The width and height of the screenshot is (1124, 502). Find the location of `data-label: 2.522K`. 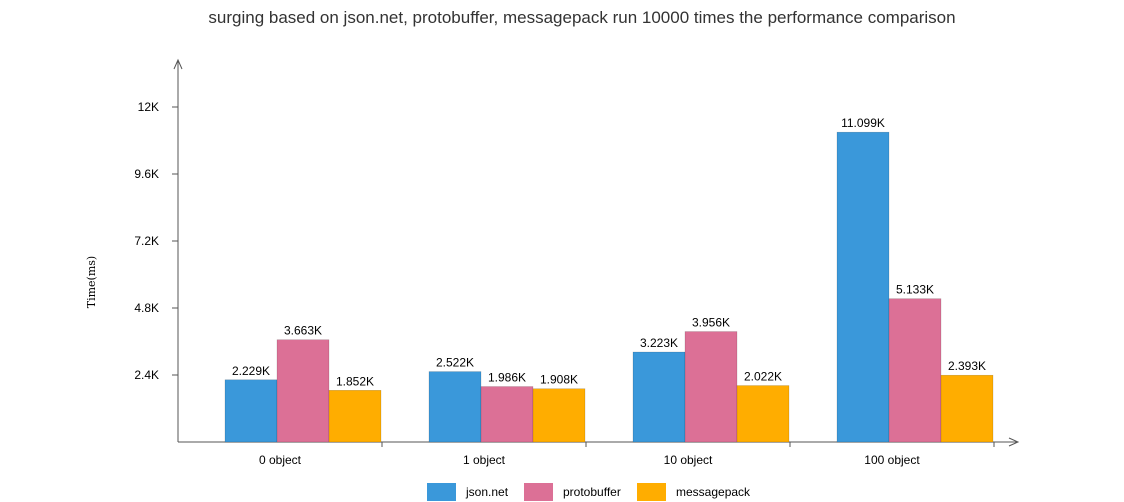

data-label: 2.522K is located at coordinates (455, 363).